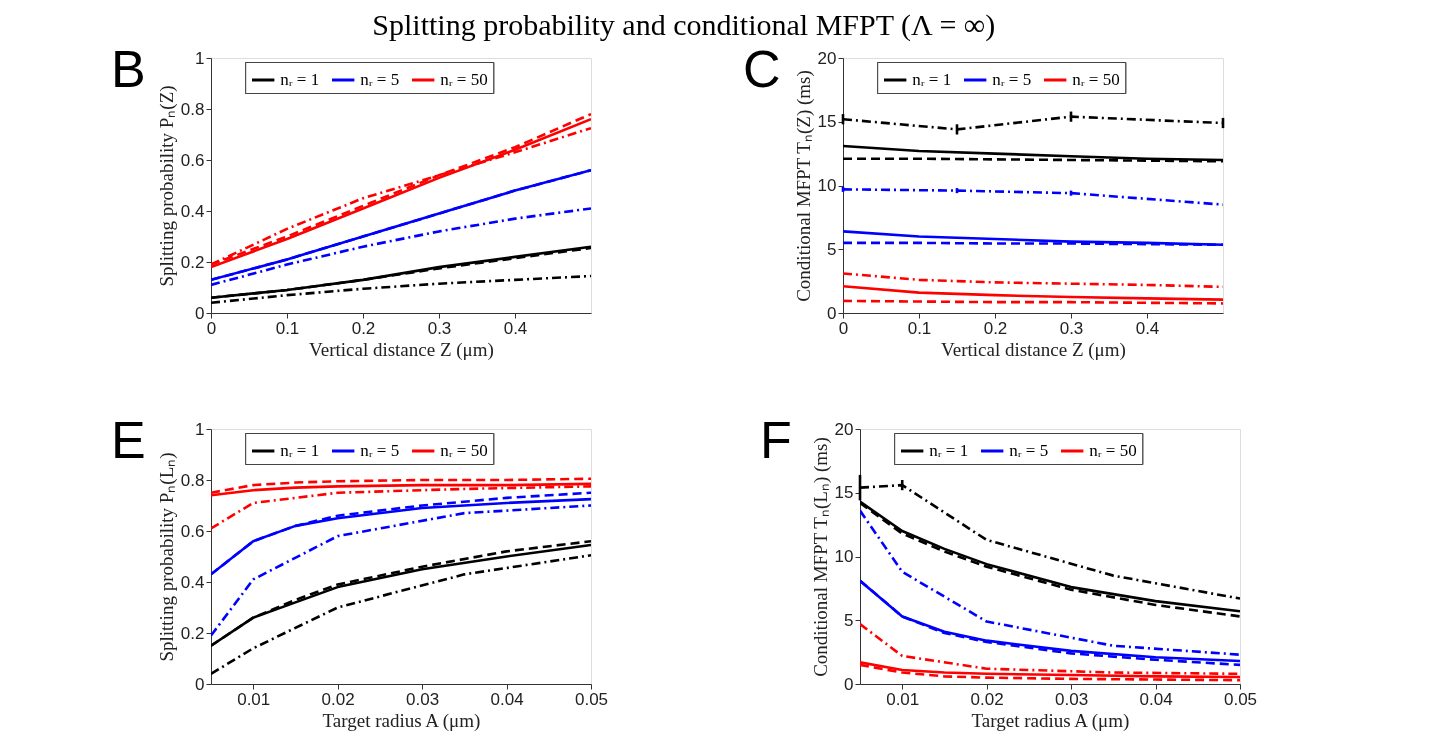 Image resolution: width=1445 pixels, height=755 pixels. What do you see at coordinates (128, 69) in the screenshot?
I see `text: B` at bounding box center [128, 69].